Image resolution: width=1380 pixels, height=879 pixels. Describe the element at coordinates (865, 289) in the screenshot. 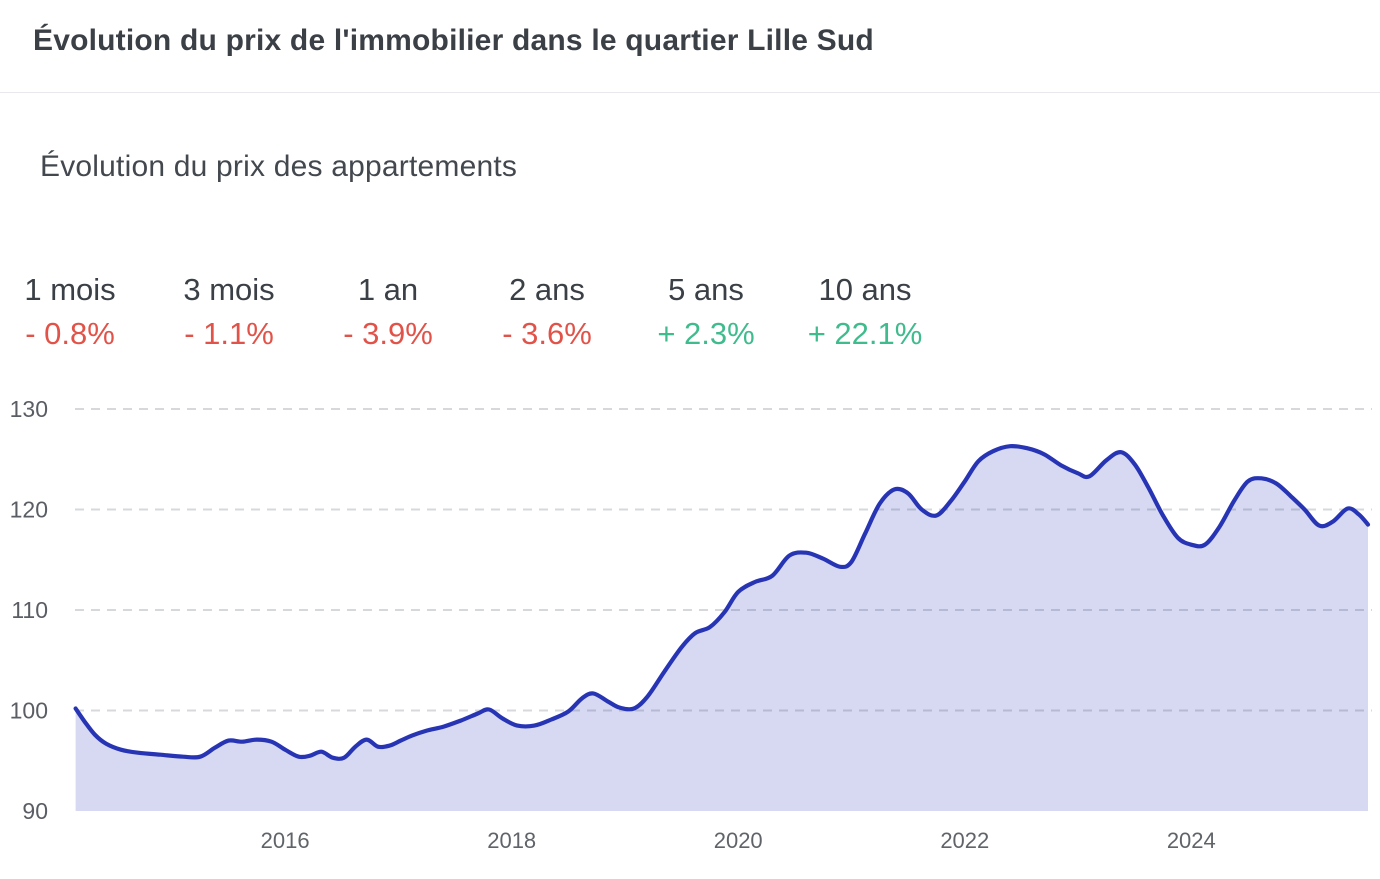

I see `stat-label: 10 ans` at that location.